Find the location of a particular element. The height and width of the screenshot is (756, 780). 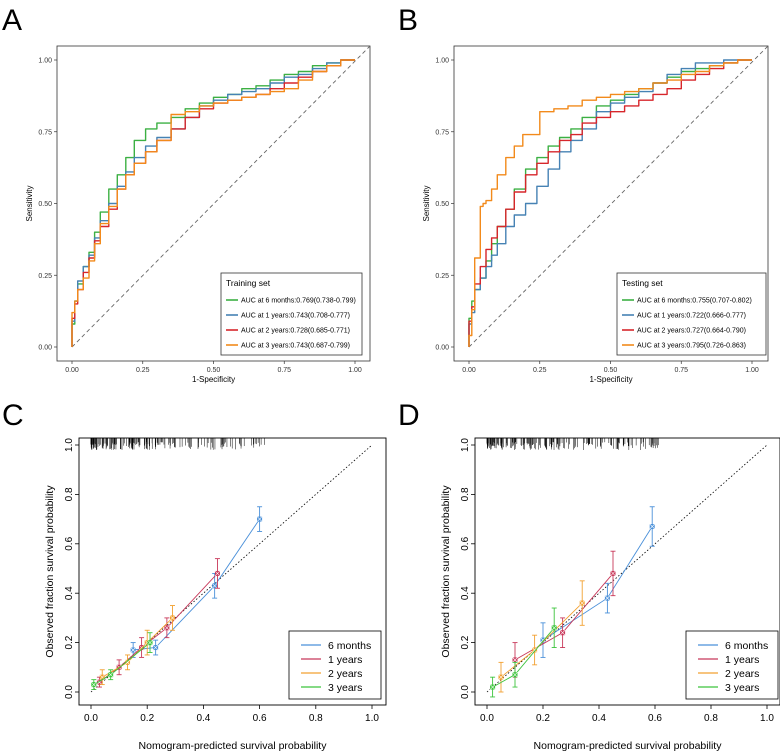

y-tick-label: 0.50 is located at coordinates (442, 204).